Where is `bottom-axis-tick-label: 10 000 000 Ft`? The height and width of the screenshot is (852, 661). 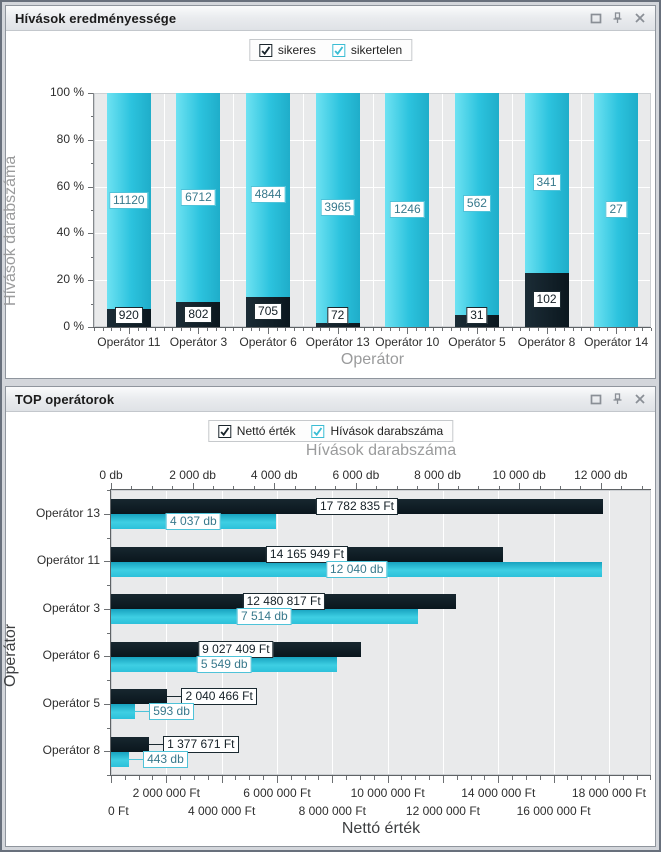 bottom-axis-tick-label: 10 000 000 Ft is located at coordinates (387, 793).